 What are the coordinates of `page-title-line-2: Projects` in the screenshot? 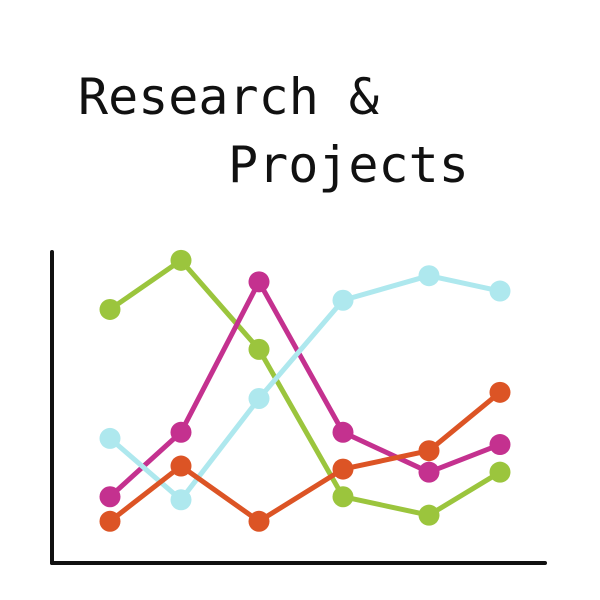 It's located at (348, 165).